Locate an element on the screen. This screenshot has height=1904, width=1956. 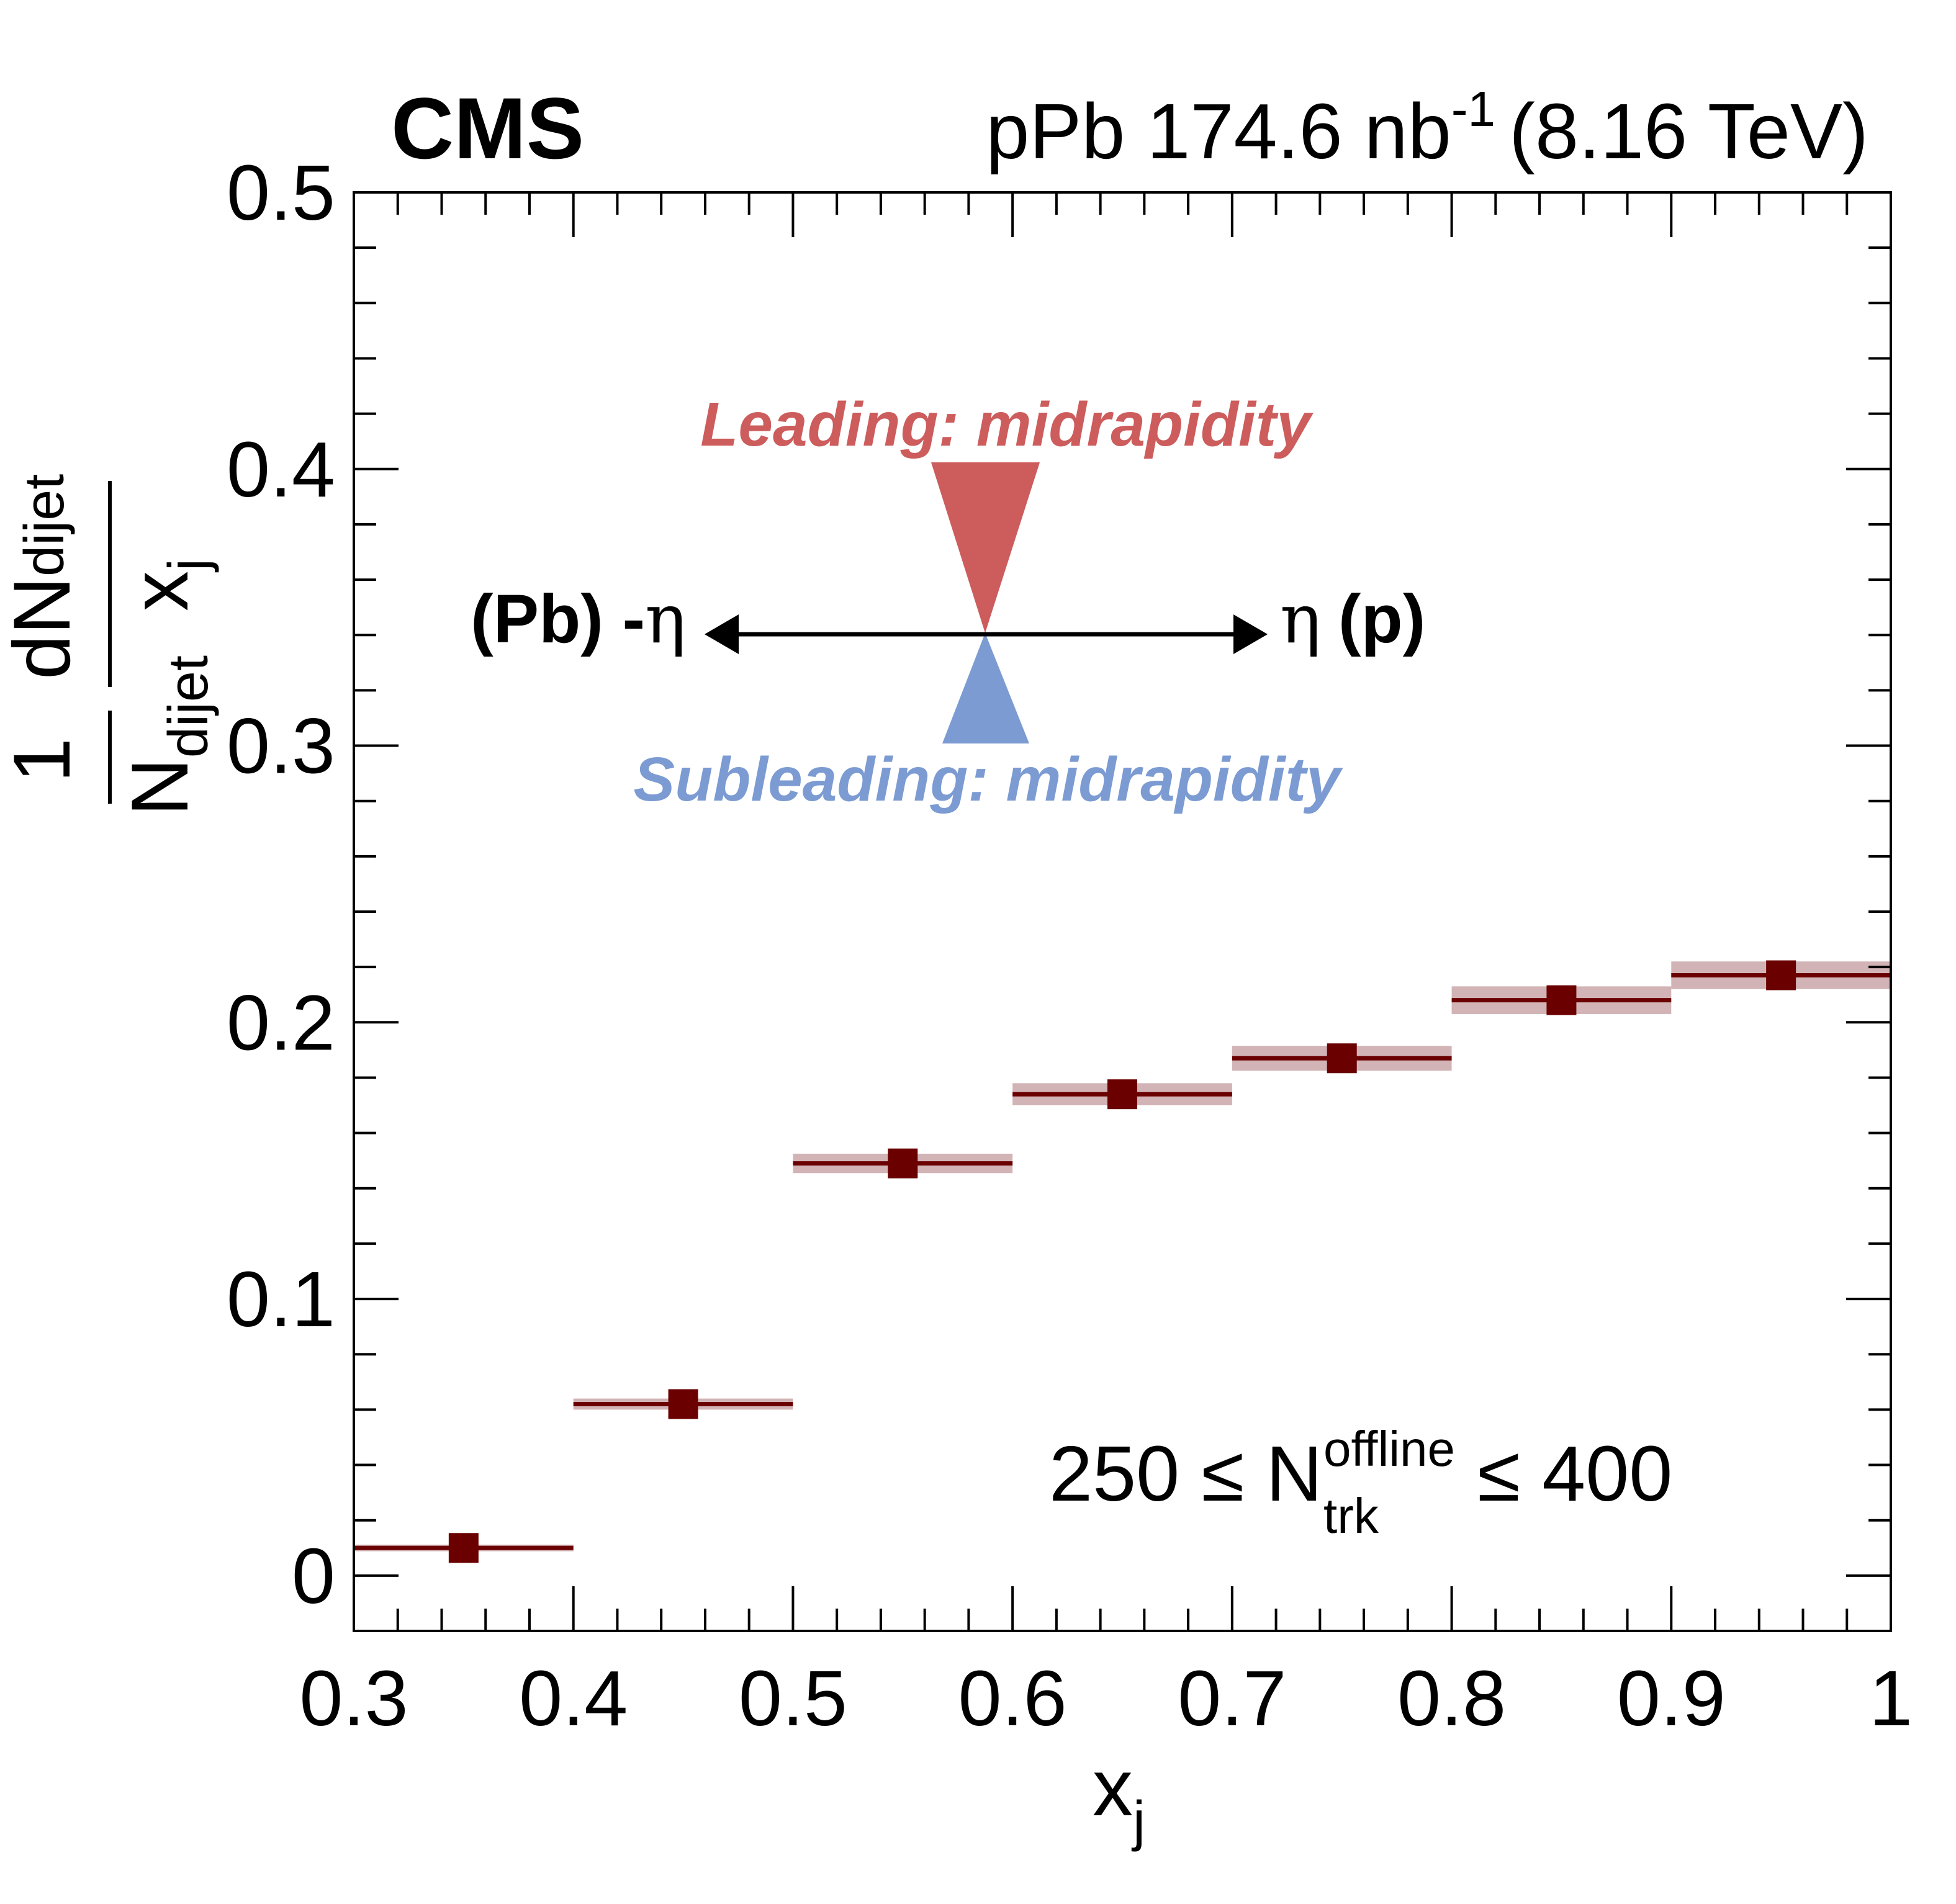
y-title-pre-num: 1 is located at coordinates (43, 760).